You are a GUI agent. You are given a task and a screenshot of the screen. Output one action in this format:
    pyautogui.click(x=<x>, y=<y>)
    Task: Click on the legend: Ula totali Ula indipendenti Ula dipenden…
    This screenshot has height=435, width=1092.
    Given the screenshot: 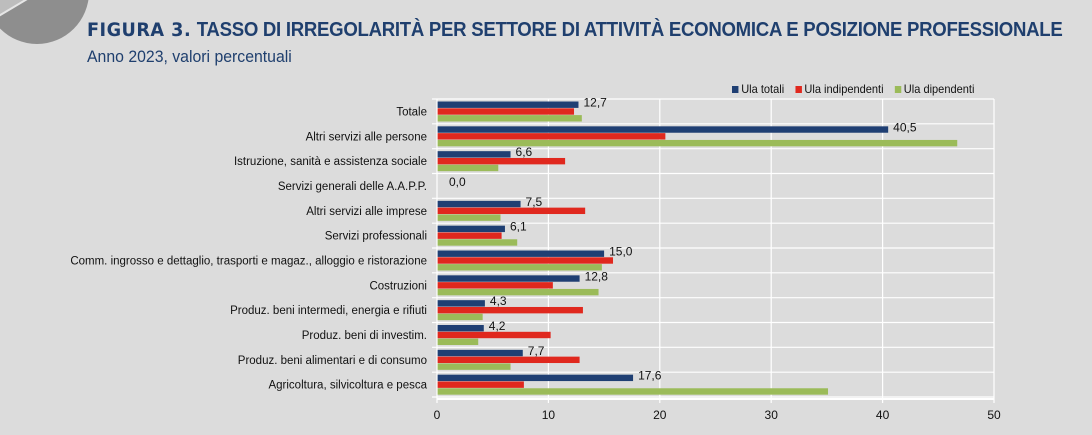 What is the action you would take?
    pyautogui.click(x=853, y=89)
    